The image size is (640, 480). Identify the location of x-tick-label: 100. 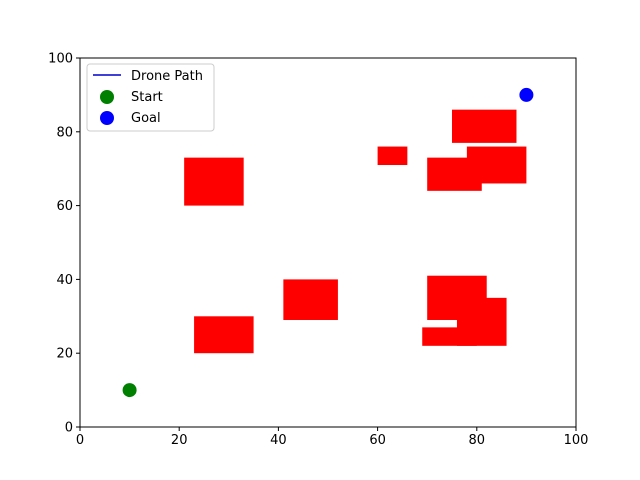
(576, 440).